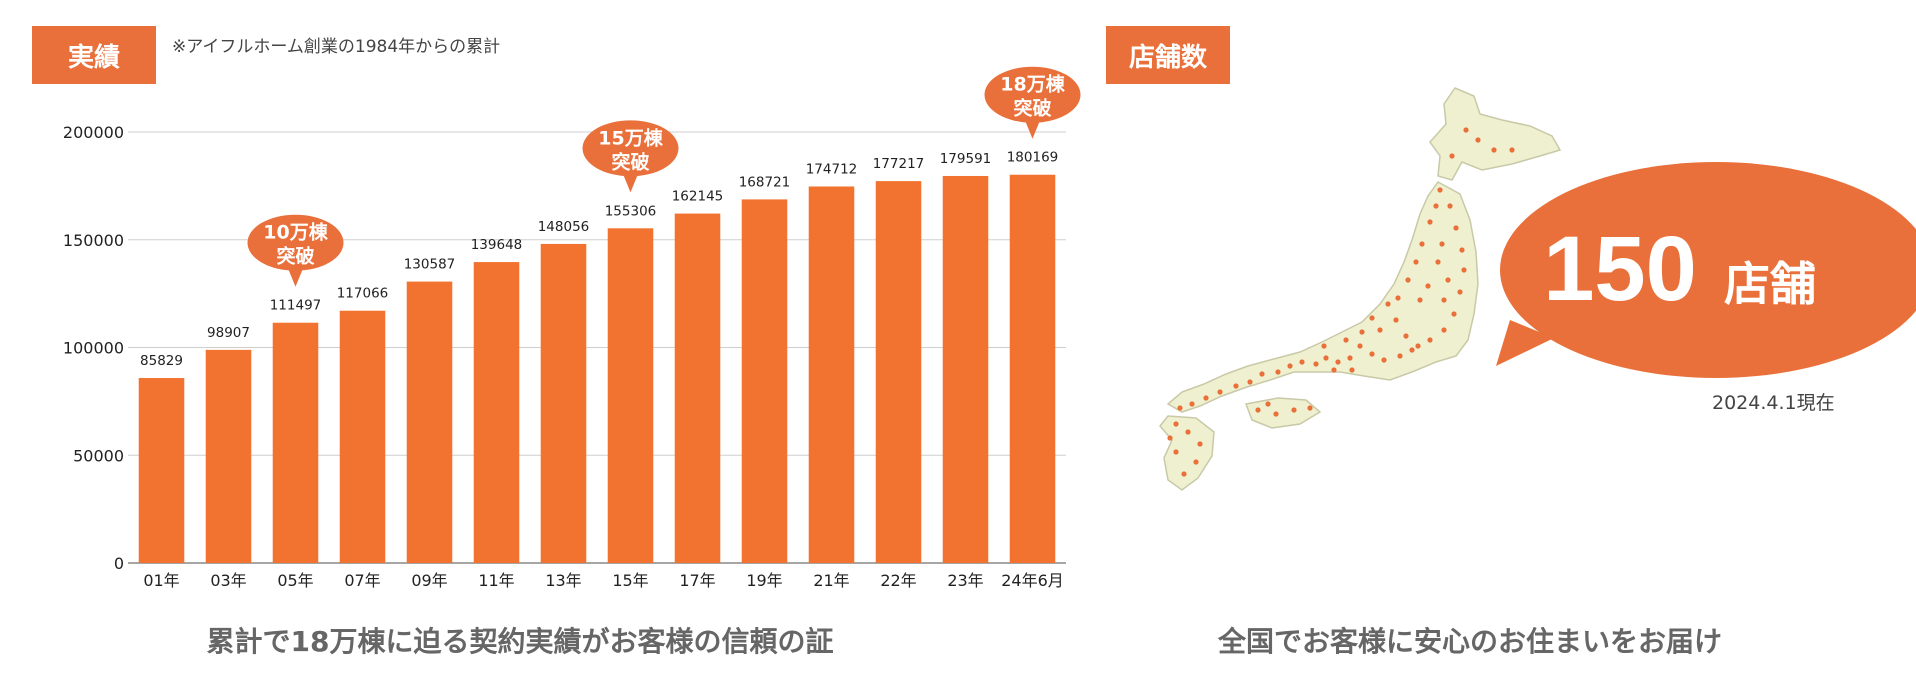  What do you see at coordinates (336, 47) in the screenshot?
I see `cumulative-note: ※アイフルホーム創業の1984年からの累計` at bounding box center [336, 47].